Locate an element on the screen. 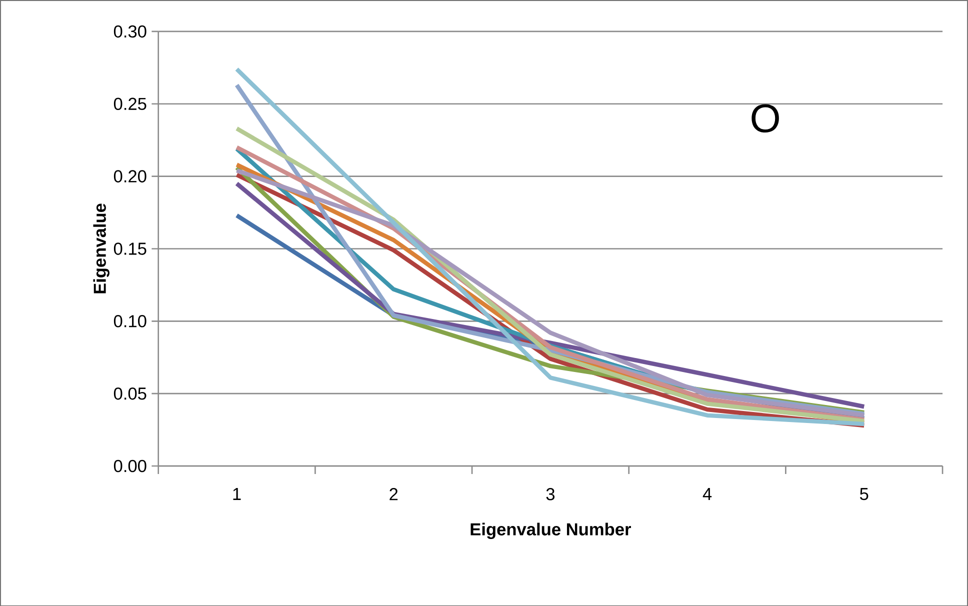 The height and width of the screenshot is (606, 968). x-axis-title: Eigenvalue Number is located at coordinates (550, 530).